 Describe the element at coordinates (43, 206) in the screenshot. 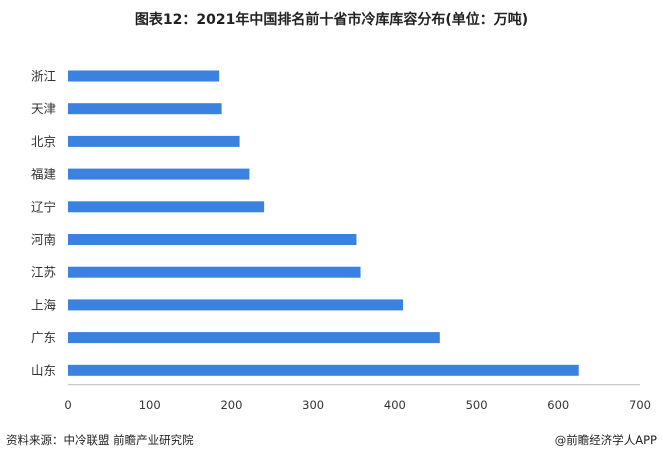

I see `y-tick-label: 辽宁` at that location.